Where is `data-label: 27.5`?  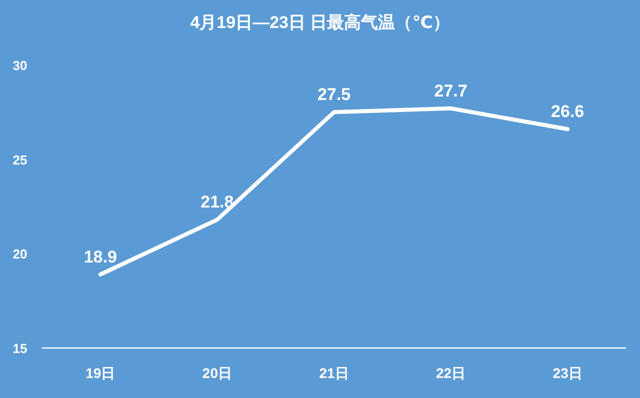
data-label: 27.5 is located at coordinates (334, 94).